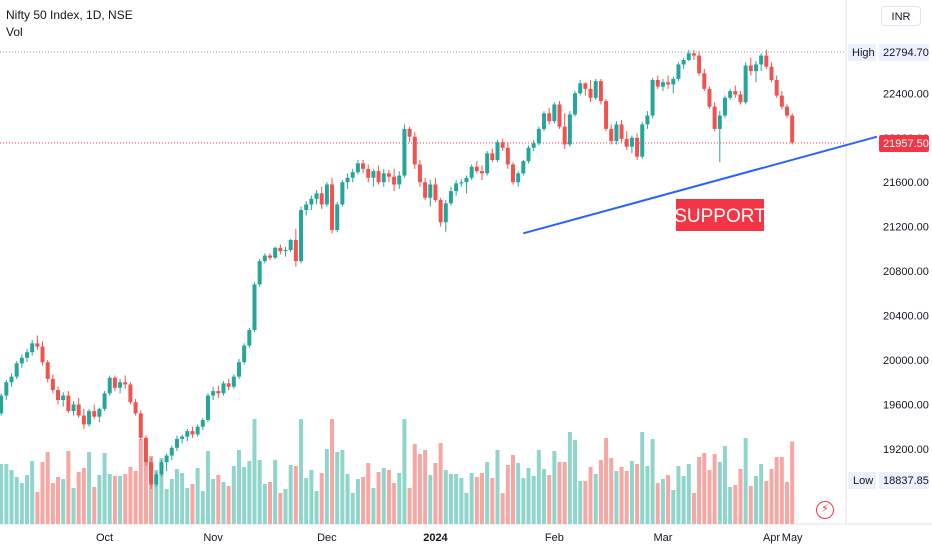 The width and height of the screenshot is (932, 550). What do you see at coordinates (904, 143) in the screenshot?
I see `last-price-marker: 21957.50` at bounding box center [904, 143].